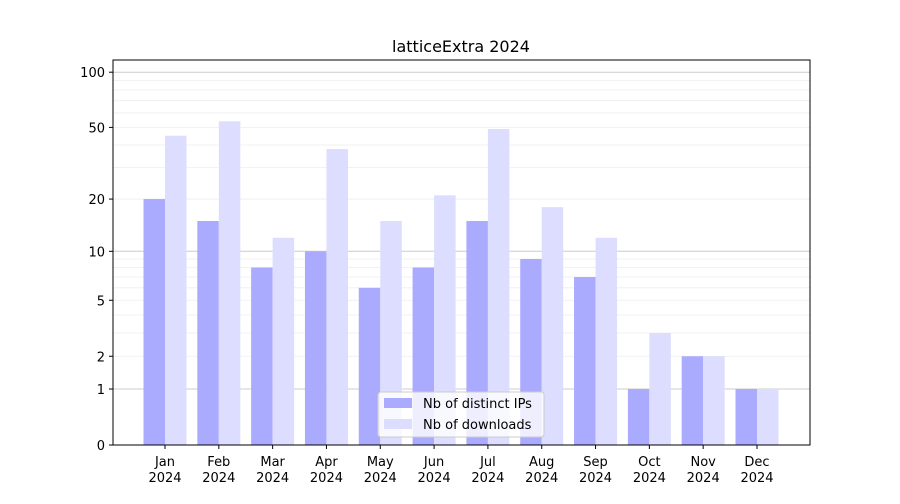 This screenshot has height=504, width=900. I want to click on y-tick-label: 20, so click(96, 200).